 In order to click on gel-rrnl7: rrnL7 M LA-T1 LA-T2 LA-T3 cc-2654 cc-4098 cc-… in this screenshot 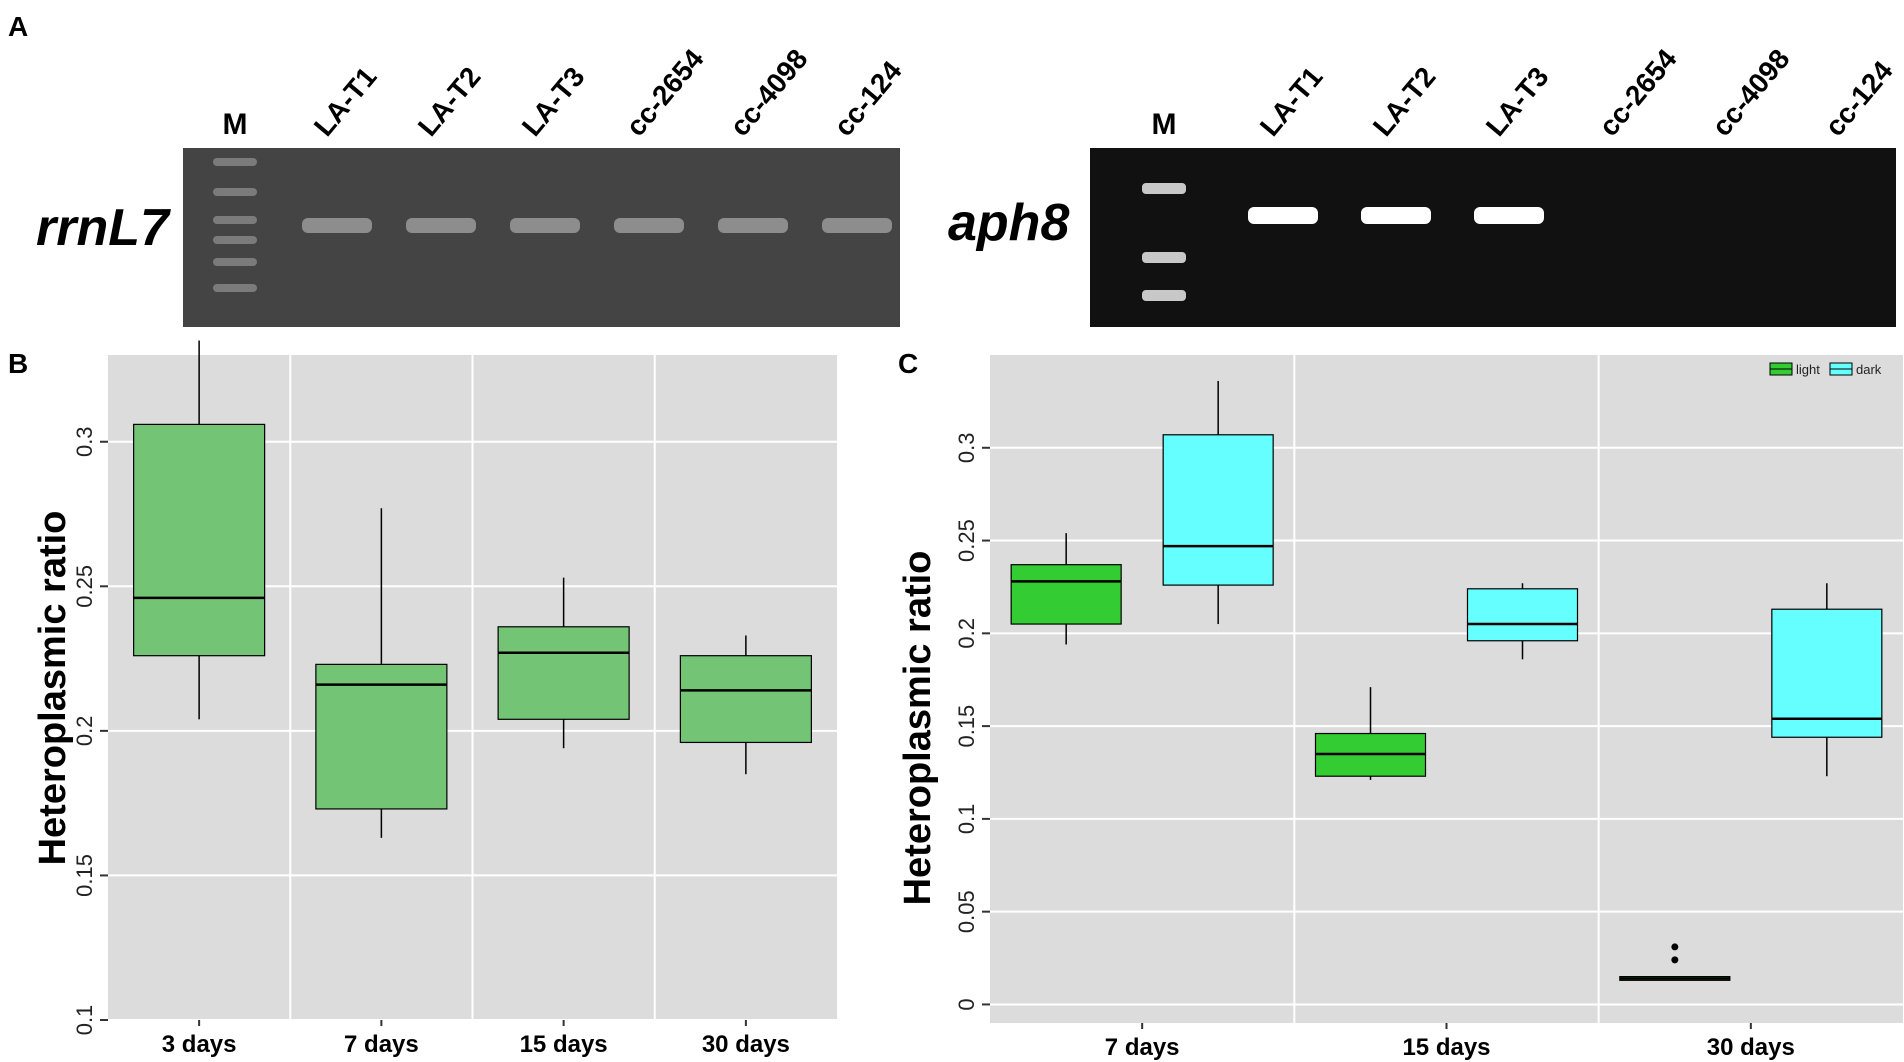, I will do `click(472, 185)`.